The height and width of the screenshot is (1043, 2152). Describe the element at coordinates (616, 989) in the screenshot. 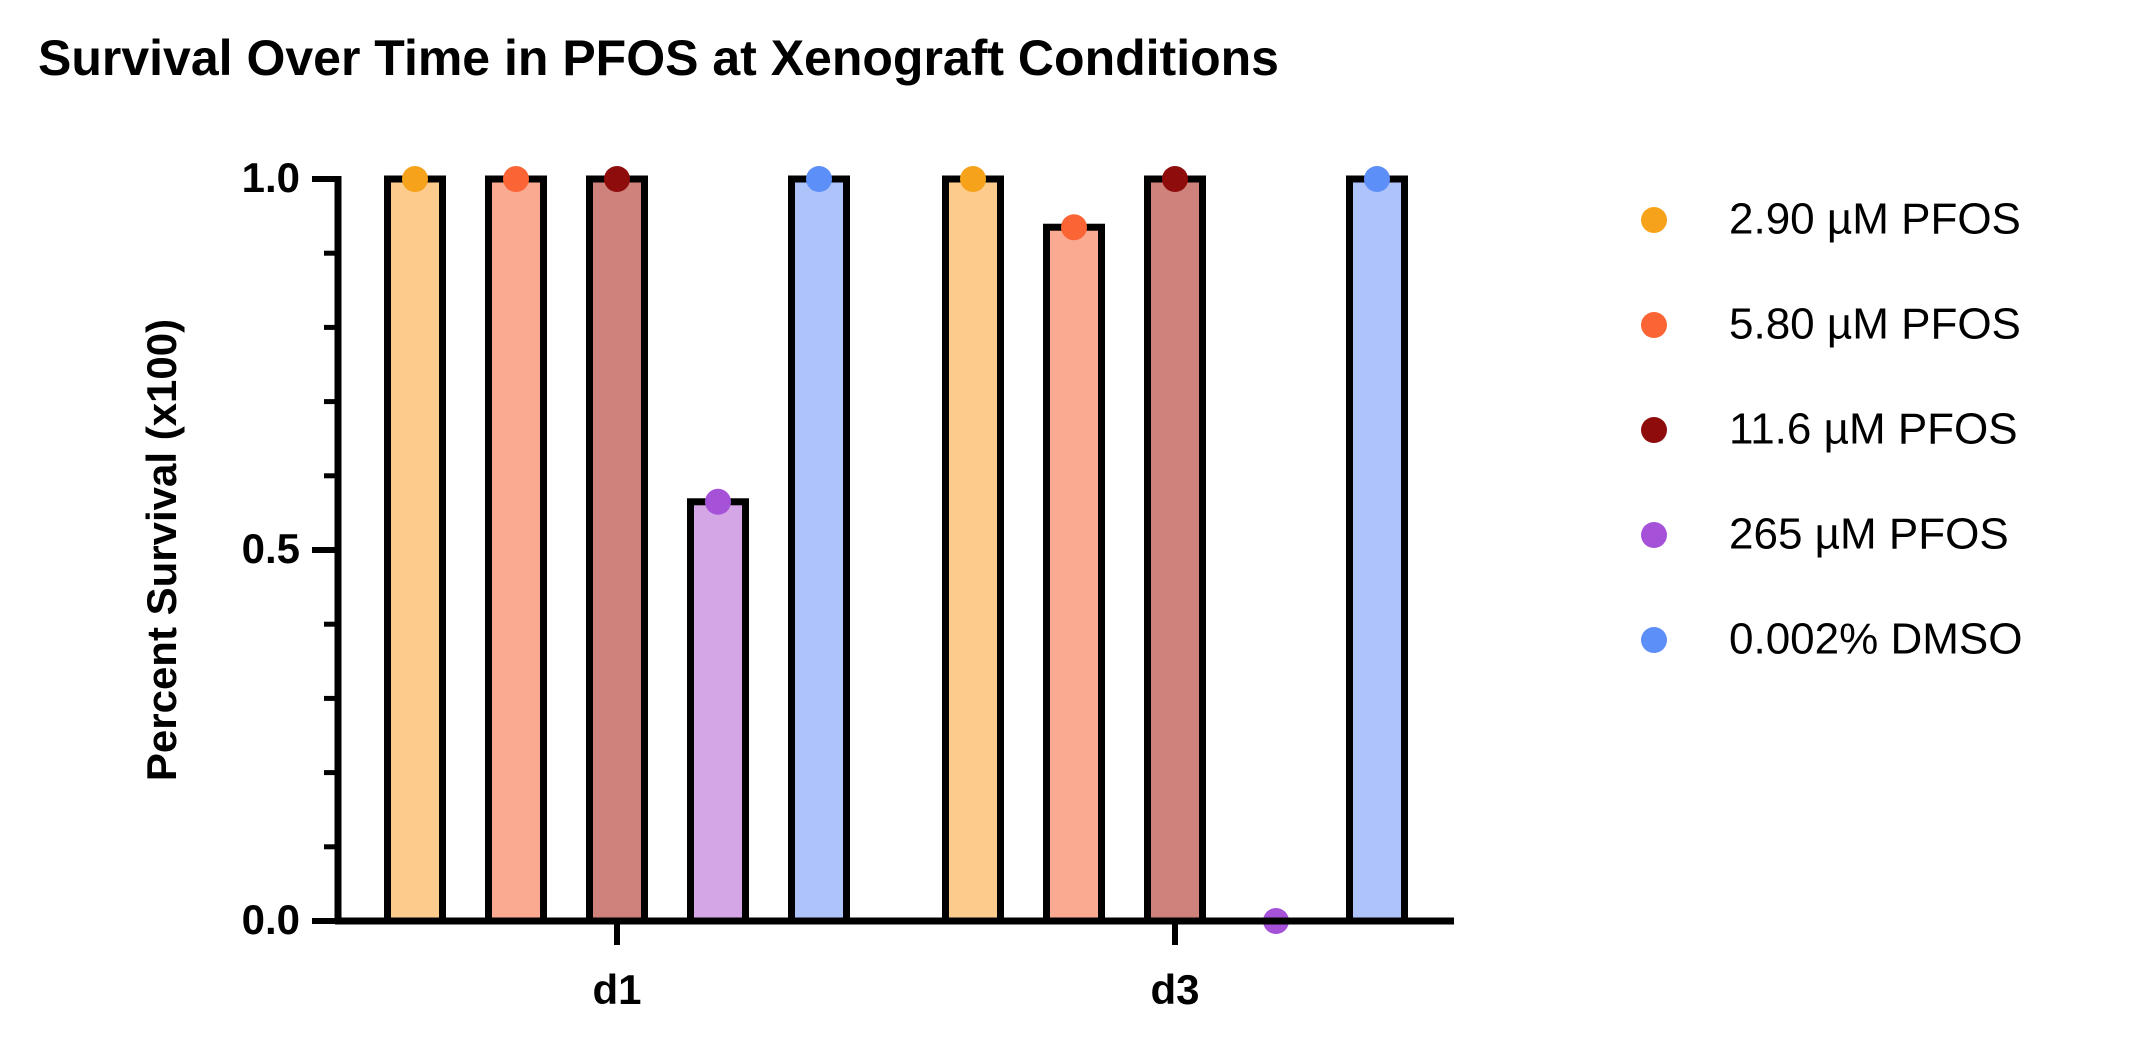

I see `x-tick-label: d1` at that location.